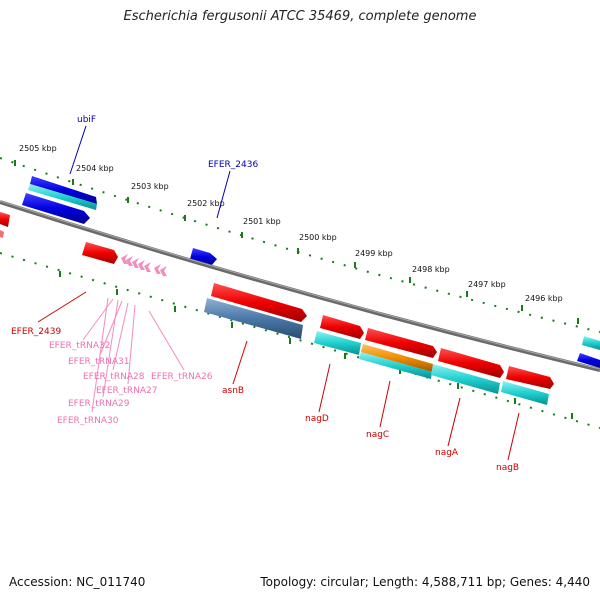 The width and height of the screenshot is (600, 600). What do you see at coordinates (471, 363) in the screenshot?
I see `gene-nagA` at bounding box center [471, 363].